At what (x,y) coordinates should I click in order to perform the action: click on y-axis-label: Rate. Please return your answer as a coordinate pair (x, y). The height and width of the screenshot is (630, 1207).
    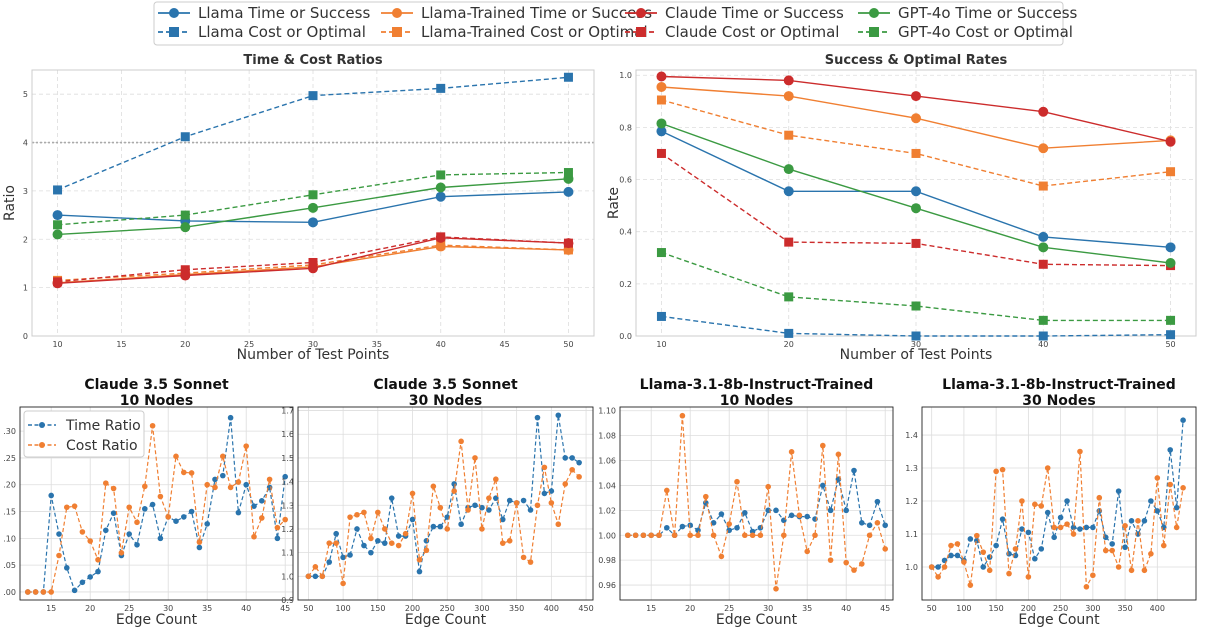
    Looking at the image, I should click on (614, 203).